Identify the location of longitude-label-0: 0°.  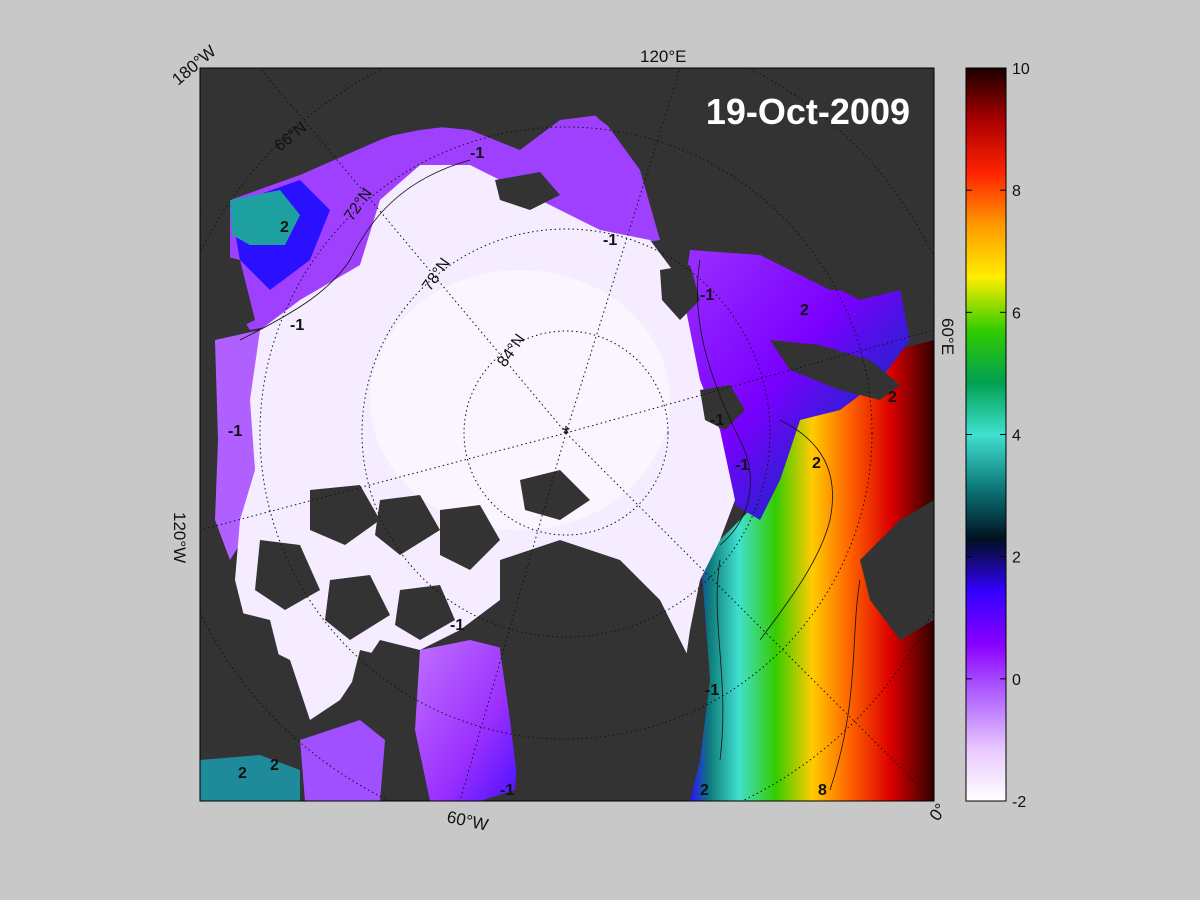
(938, 812).